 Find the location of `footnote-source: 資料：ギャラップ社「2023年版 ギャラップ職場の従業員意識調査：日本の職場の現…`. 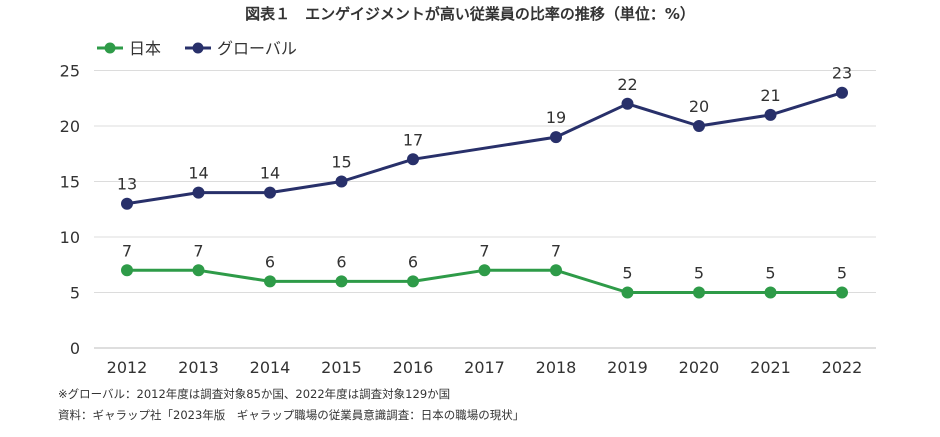

footnote-source: 資料：ギャラップ社「2023年版 ギャラップ職場の従業員意識調査：日本の職場の現… is located at coordinates (291, 415).